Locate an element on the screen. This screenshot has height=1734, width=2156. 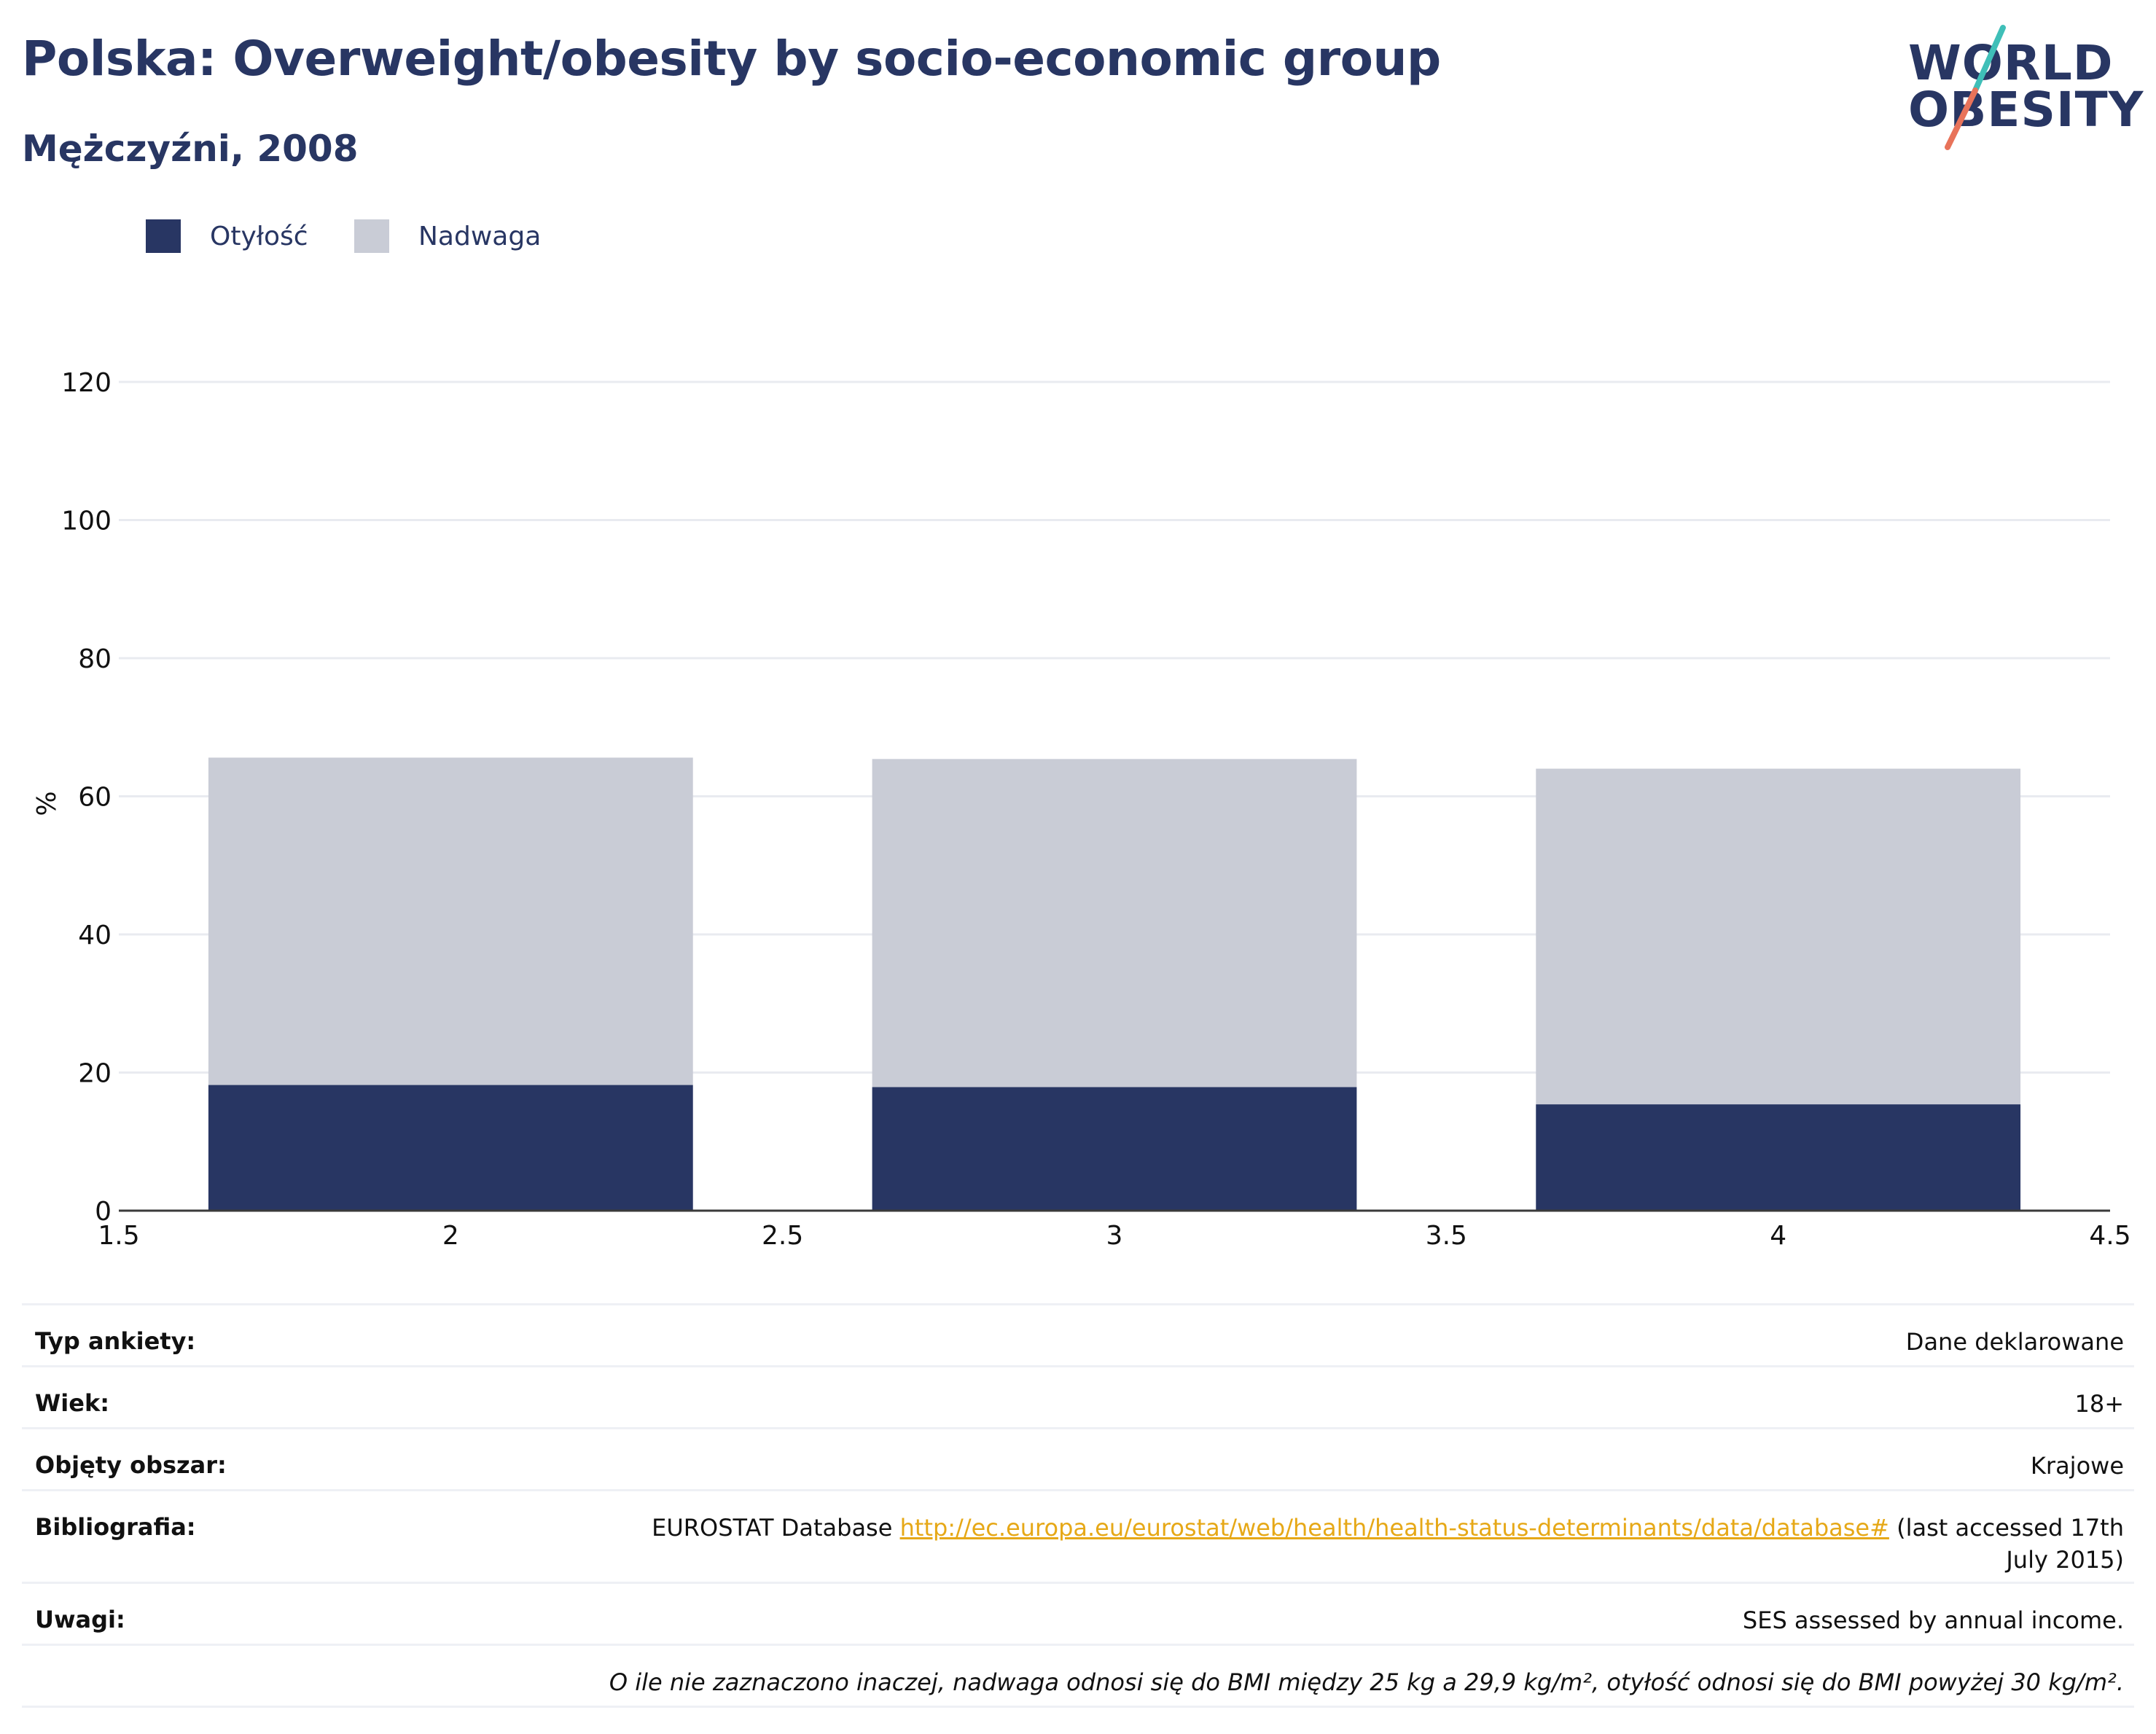
notes-label: Uwagi: is located at coordinates (80, 1619).